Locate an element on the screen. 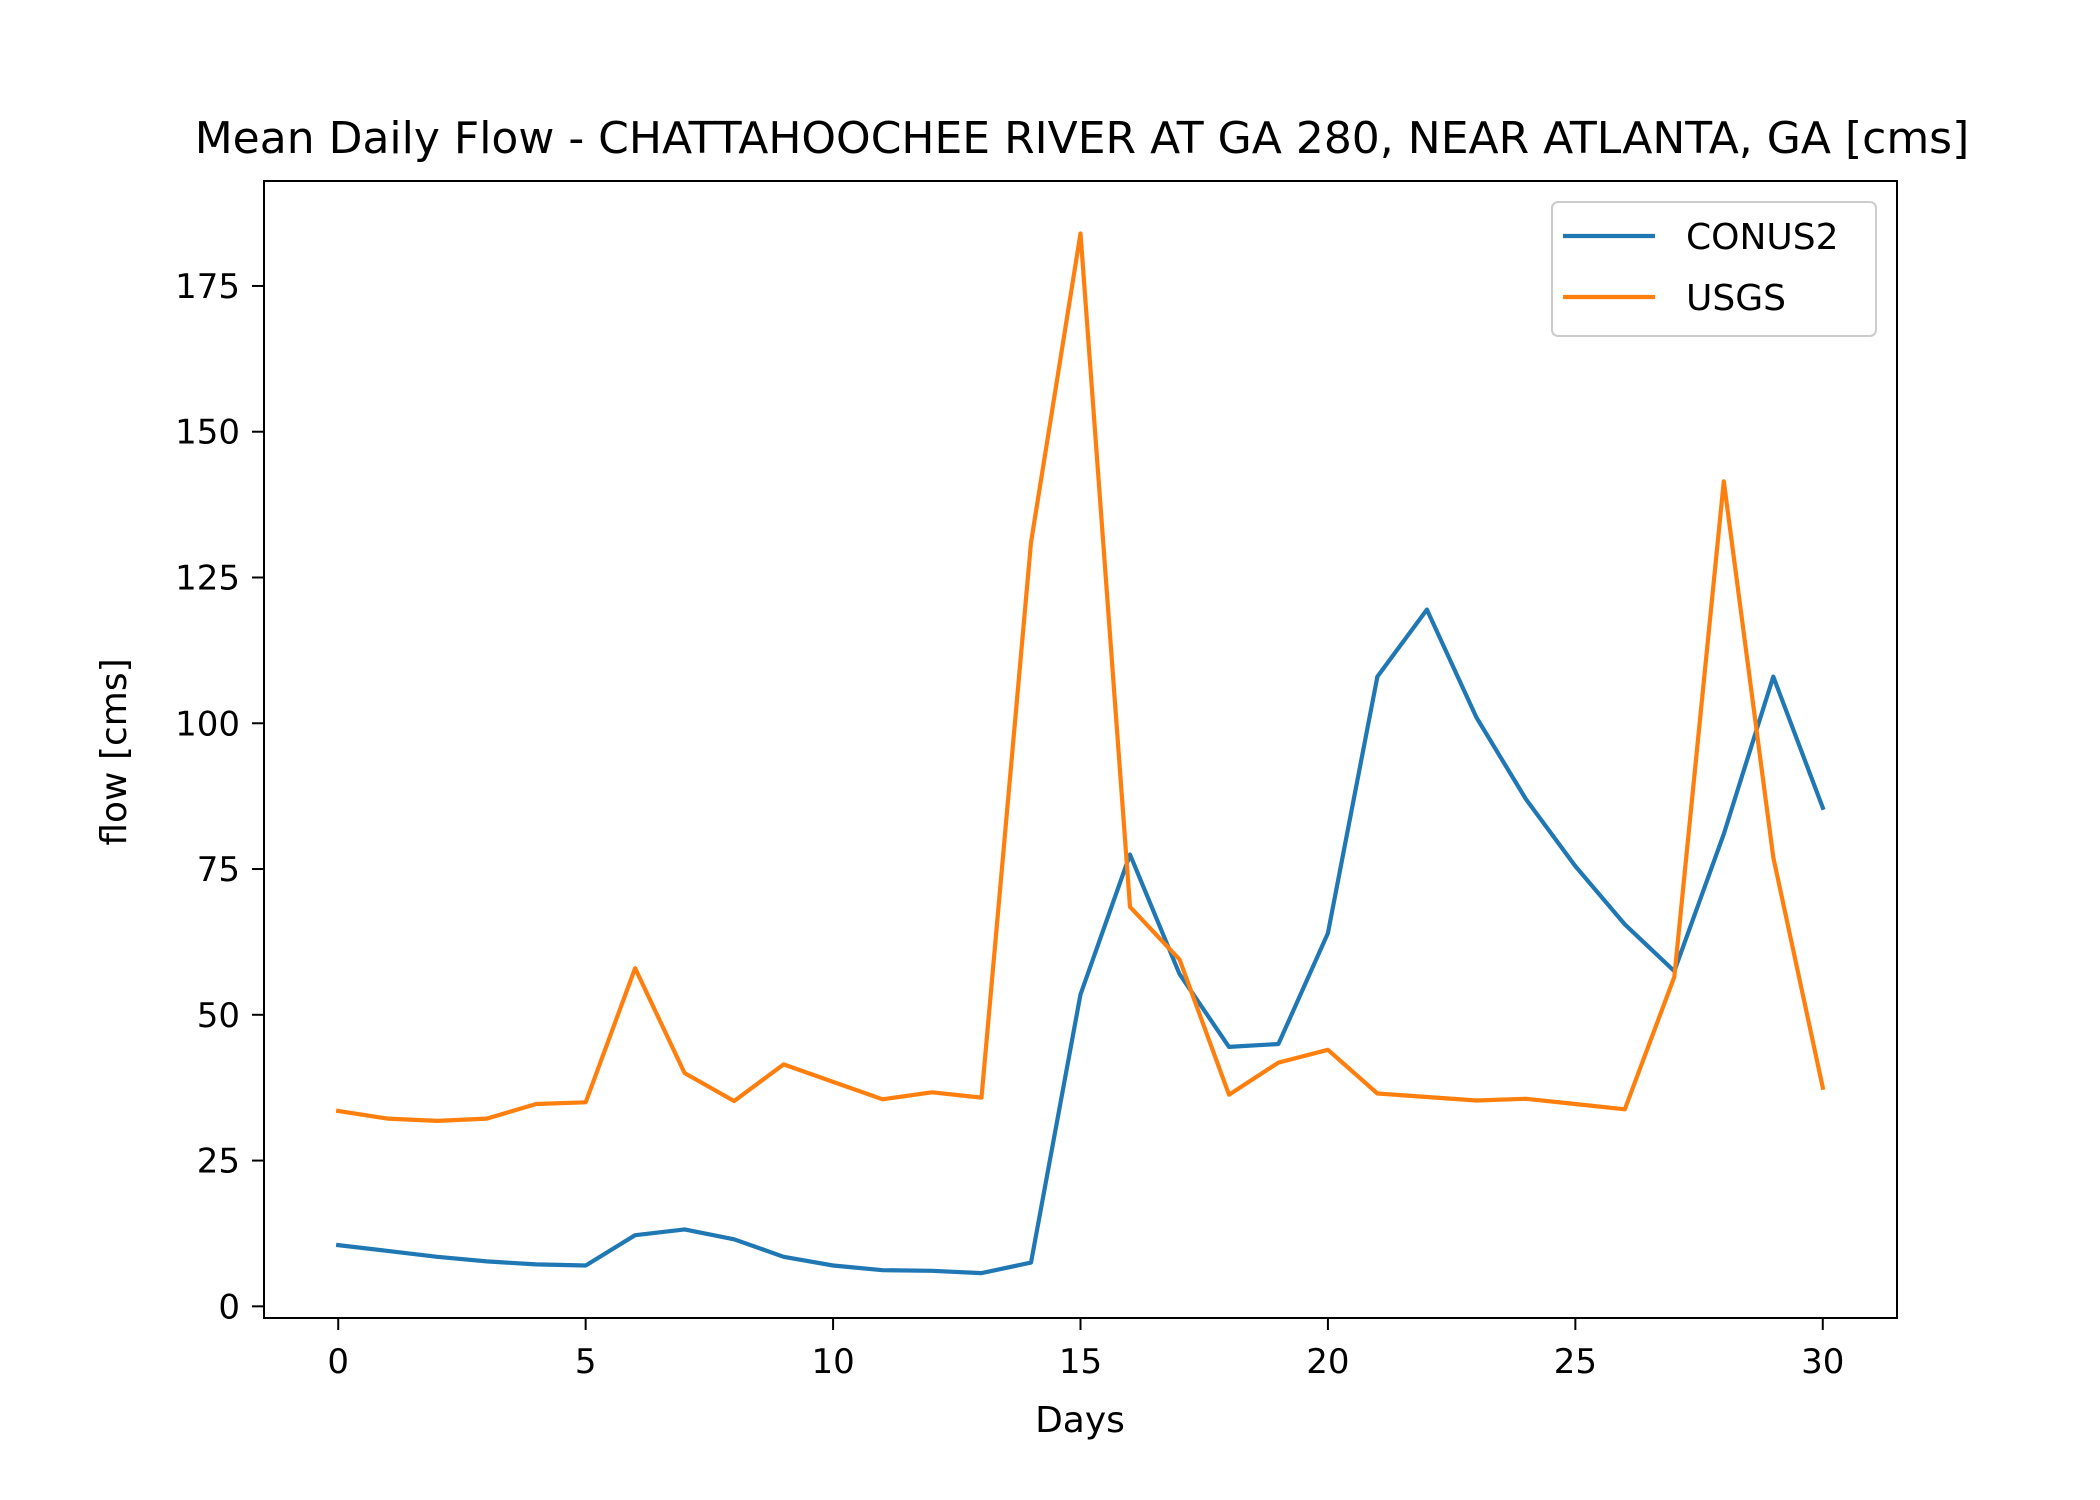 Image resolution: width=2100 pixels, height=1500 pixels. y-tick-label: 25 is located at coordinates (218, 1162).